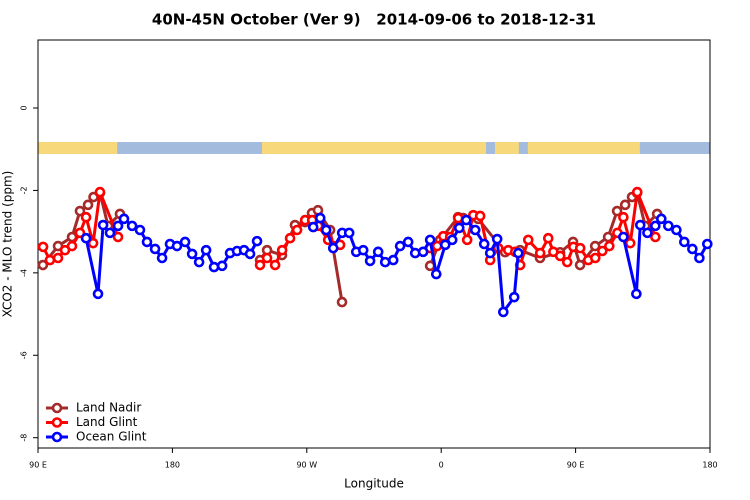 The image size is (750, 500). Describe the element at coordinates (108, 408) in the screenshot. I see `legend-label: Land Nadir` at that location.